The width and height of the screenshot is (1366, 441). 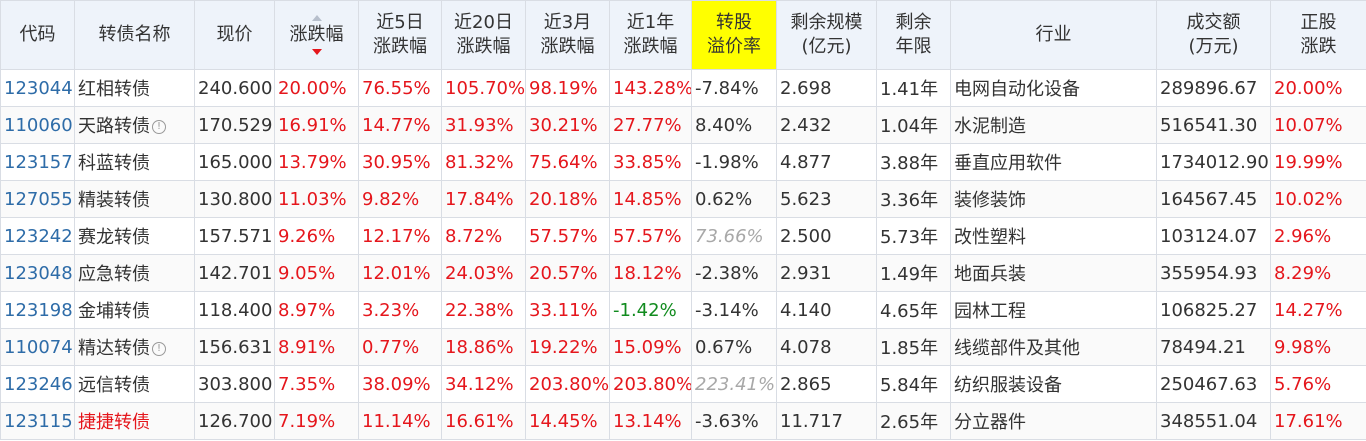 I want to click on header-price: 现价, so click(x=234, y=35).